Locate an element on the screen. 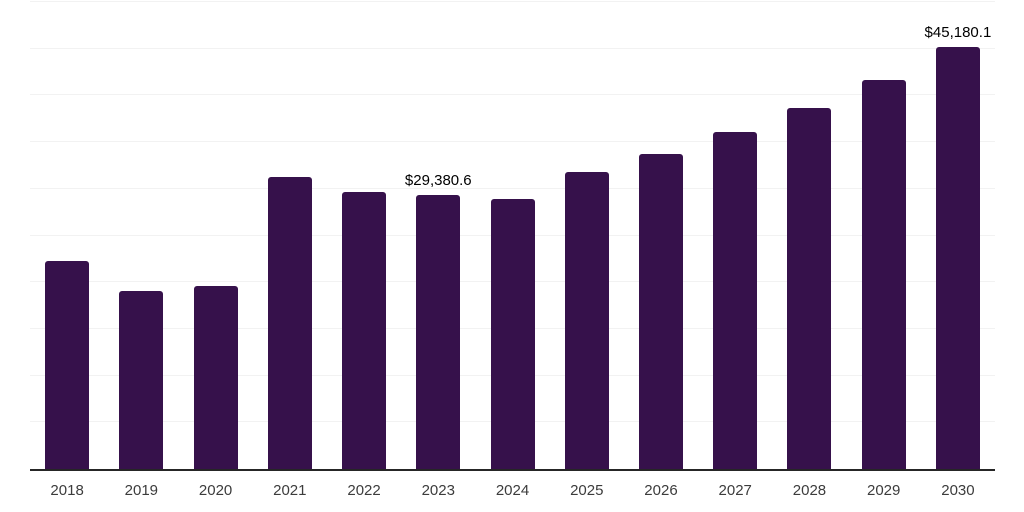 Image resolution: width=1024 pixels, height=512 pixels. x-axis-label: 2021 is located at coordinates (290, 490).